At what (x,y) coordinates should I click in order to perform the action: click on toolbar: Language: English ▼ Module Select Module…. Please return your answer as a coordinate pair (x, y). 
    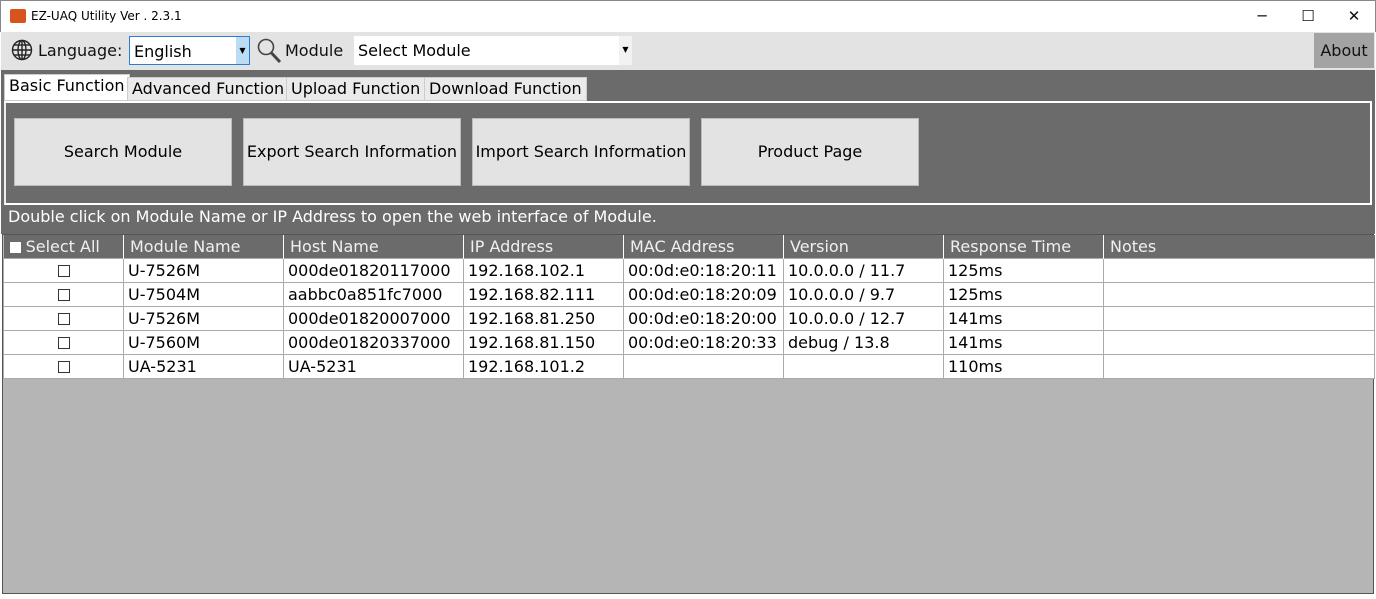
    Looking at the image, I should click on (688, 51).